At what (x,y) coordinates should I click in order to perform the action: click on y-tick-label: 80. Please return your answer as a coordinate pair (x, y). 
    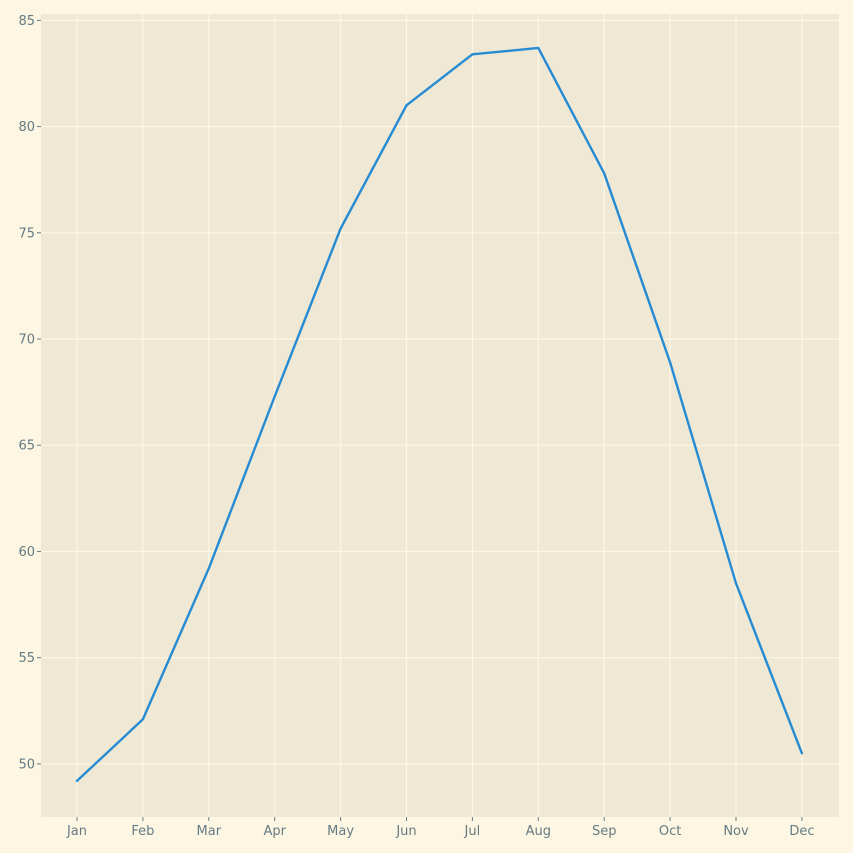
    Looking at the image, I should click on (26, 127).